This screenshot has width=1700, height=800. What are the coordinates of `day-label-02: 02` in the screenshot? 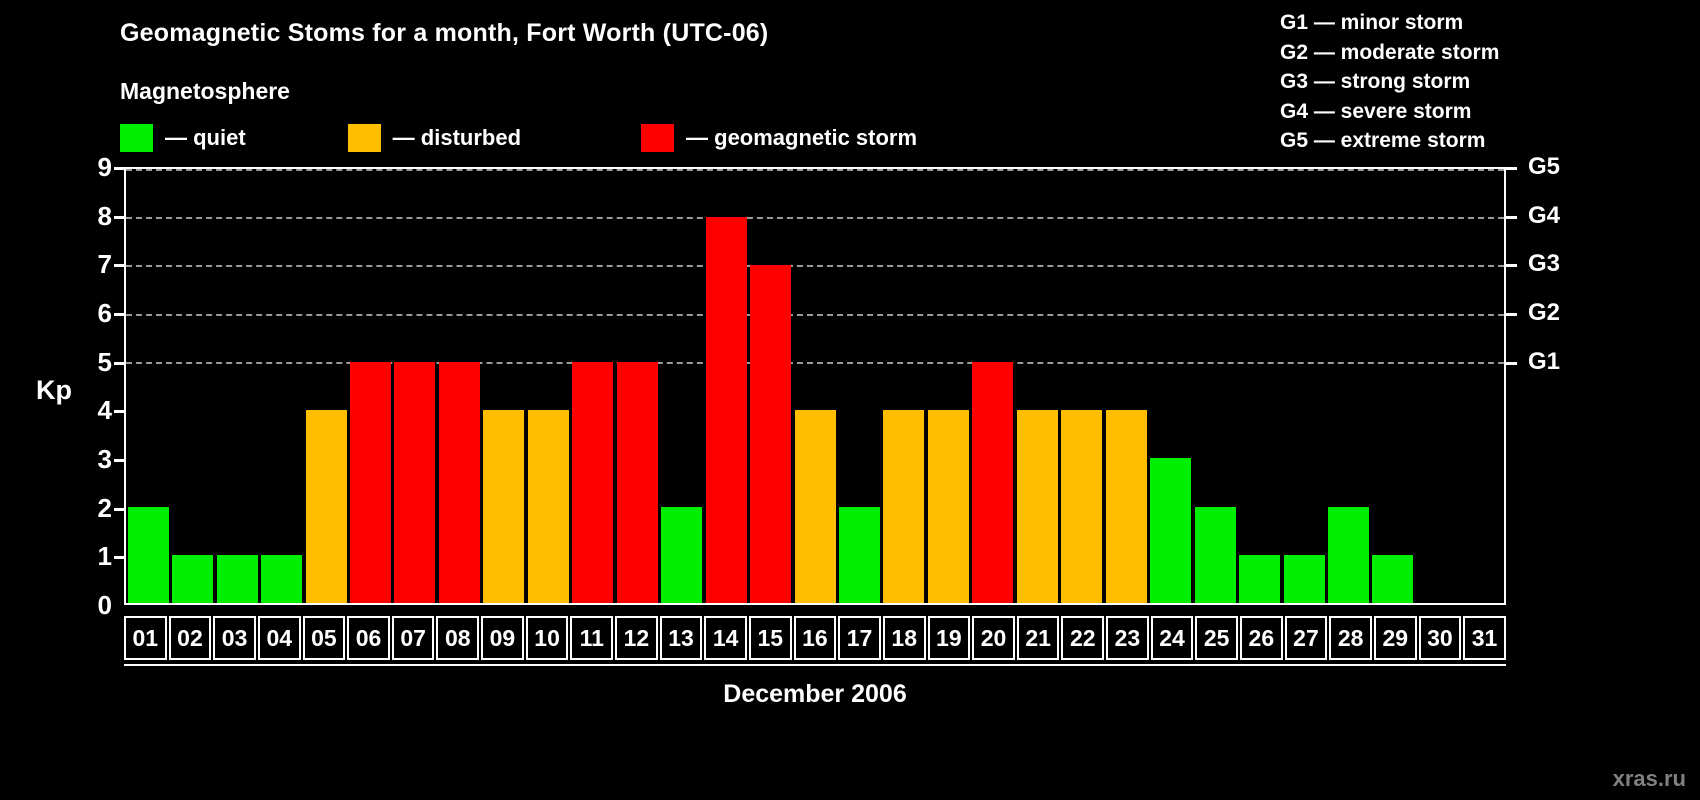 It's located at (190, 638).